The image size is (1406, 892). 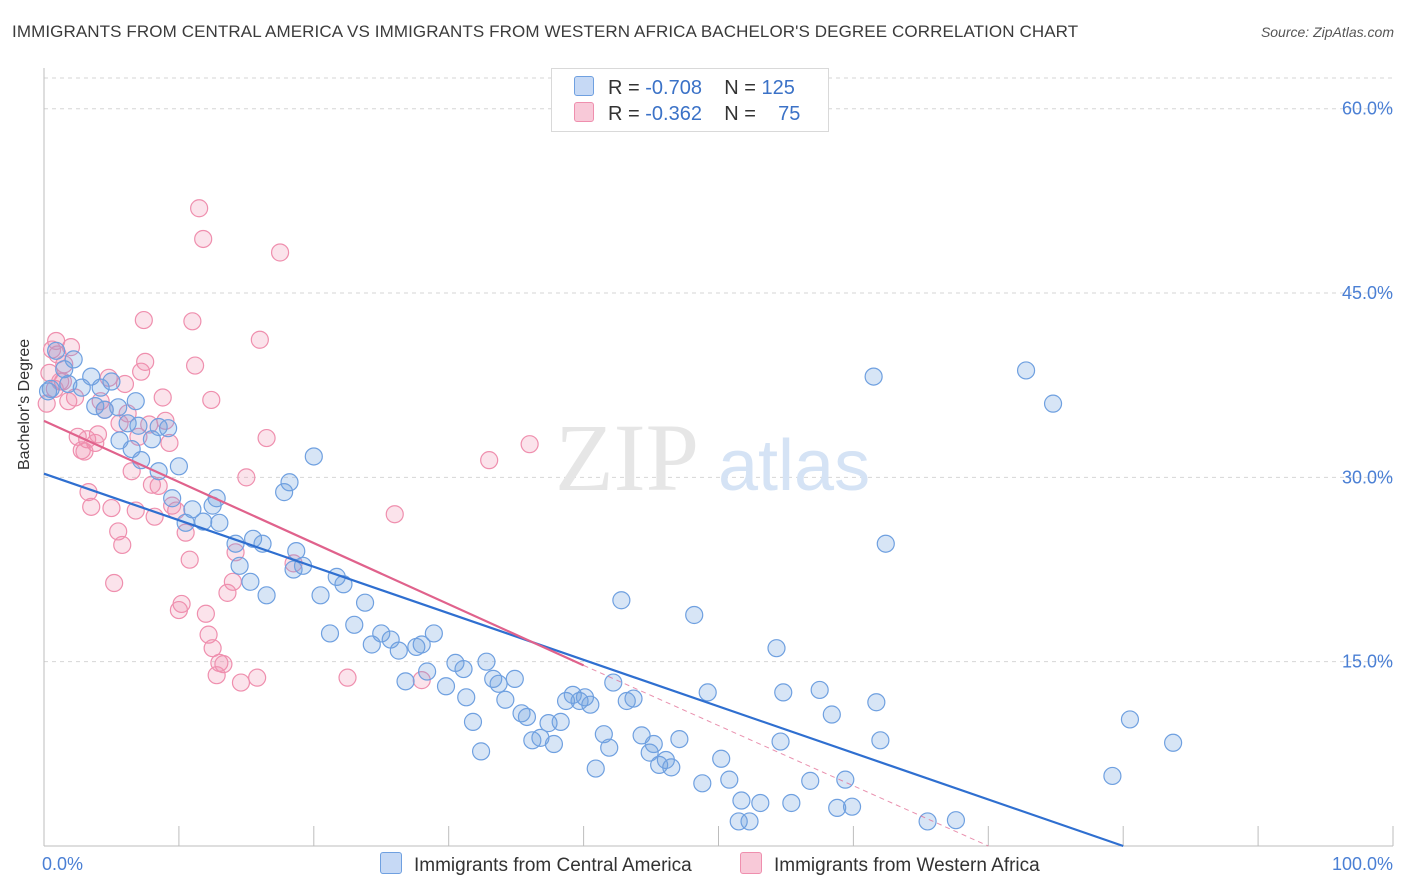 I want to click on watermark: ZIP atlas, so click(x=712, y=457).